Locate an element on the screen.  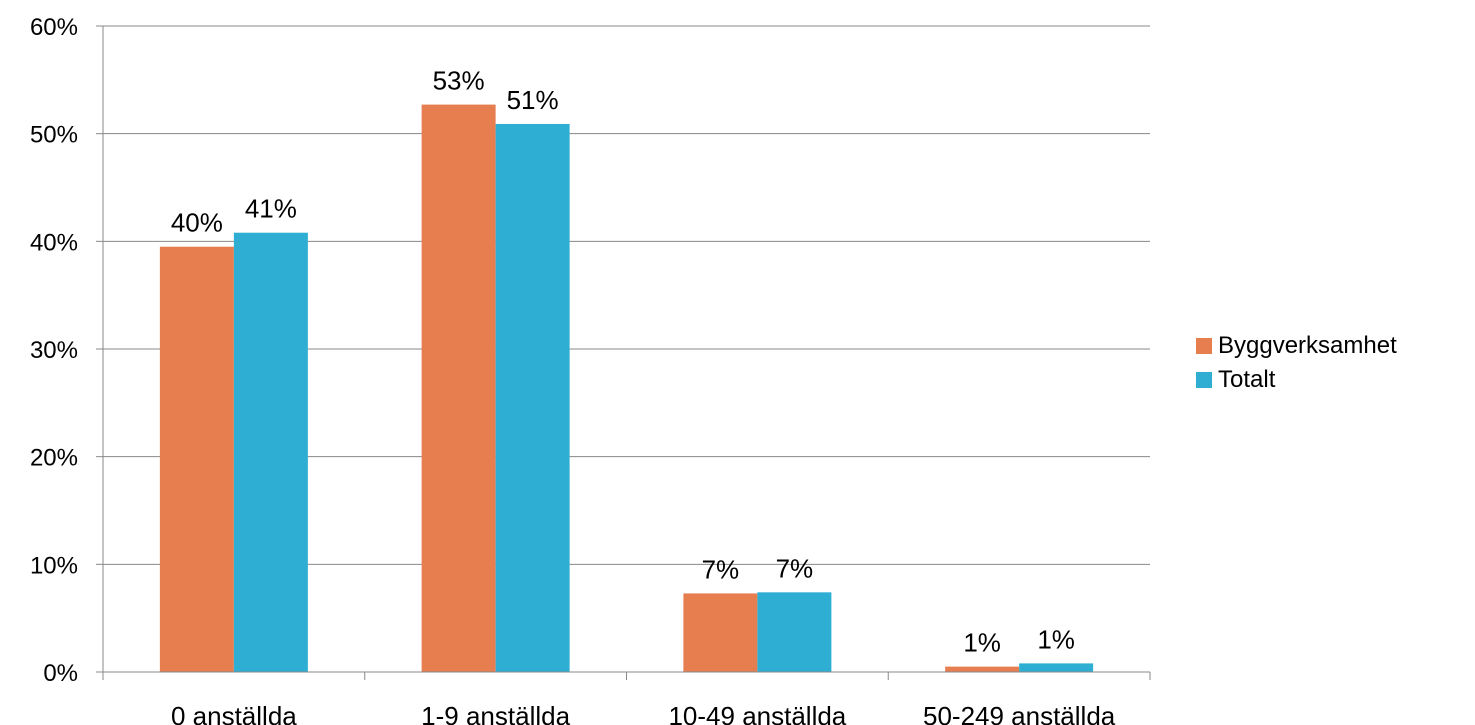
data-label: 40% is located at coordinates (197, 223).